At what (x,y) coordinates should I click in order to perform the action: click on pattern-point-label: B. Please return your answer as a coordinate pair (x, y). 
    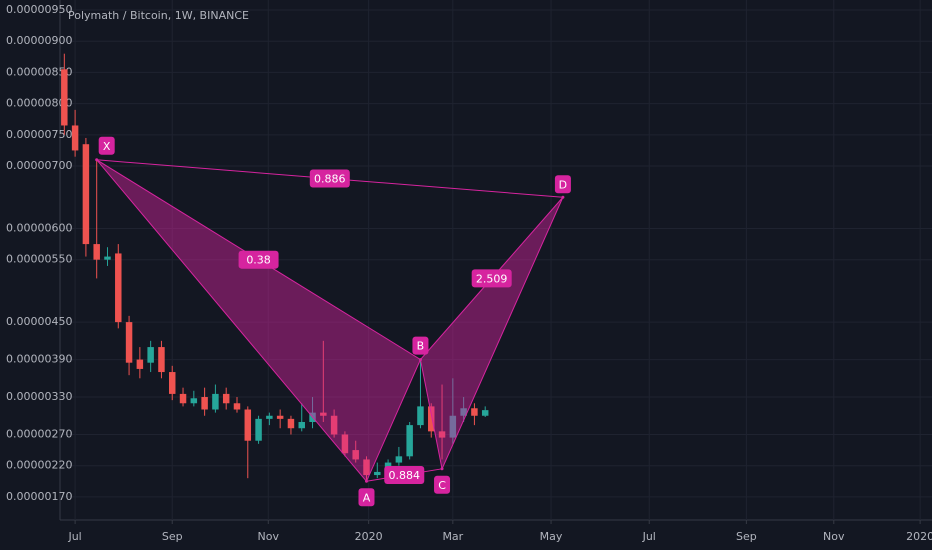
    Looking at the image, I should click on (421, 346).